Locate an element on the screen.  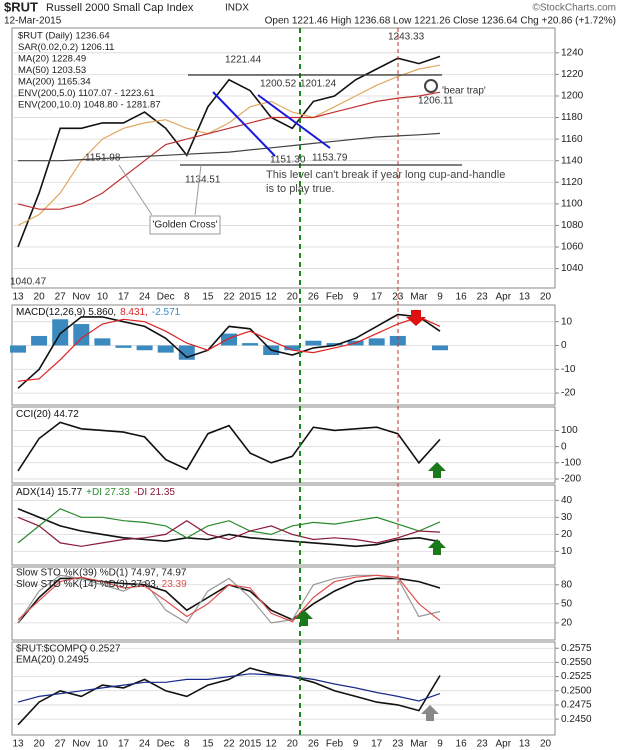
legend-entry: CCI(20) 44.72 is located at coordinates (47, 414).